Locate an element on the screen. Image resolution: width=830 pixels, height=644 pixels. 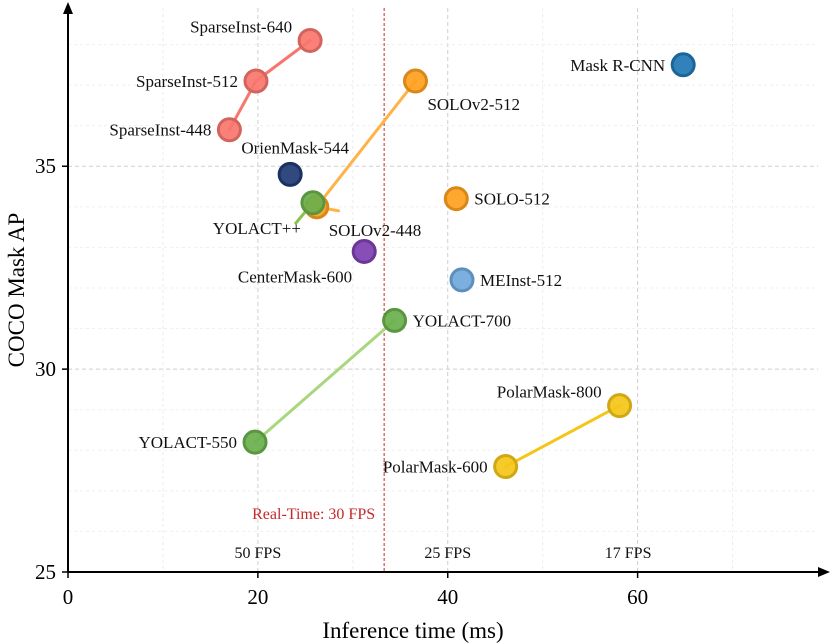
solo-512-marker is located at coordinates (456, 199).